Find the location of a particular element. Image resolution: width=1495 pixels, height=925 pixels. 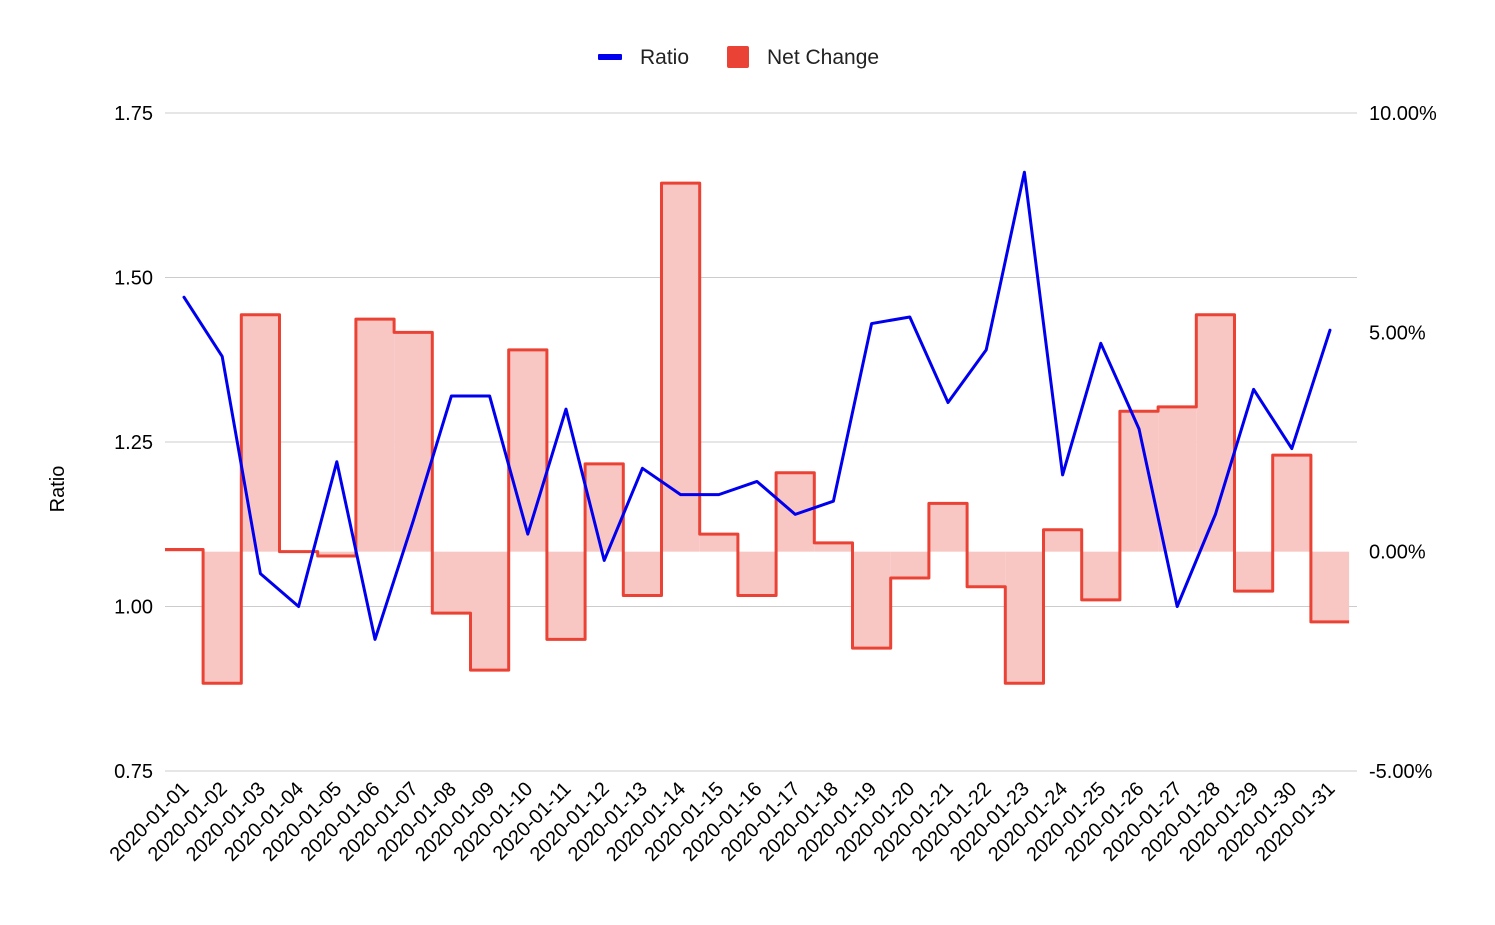

right-tick-label: -5.00% is located at coordinates (1401, 772).